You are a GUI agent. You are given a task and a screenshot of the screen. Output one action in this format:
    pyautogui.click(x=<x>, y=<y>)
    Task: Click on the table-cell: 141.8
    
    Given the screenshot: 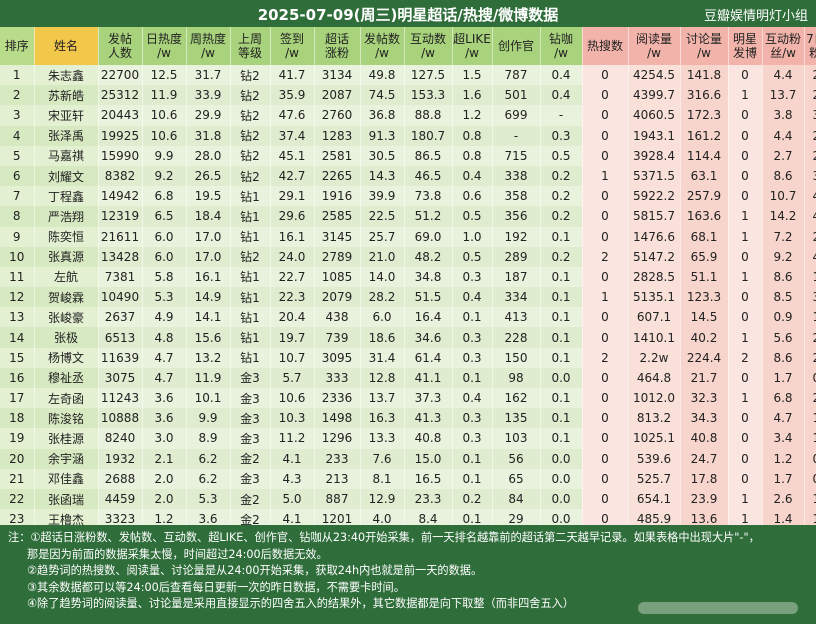 What is the action you would take?
    pyautogui.click(x=704, y=75)
    